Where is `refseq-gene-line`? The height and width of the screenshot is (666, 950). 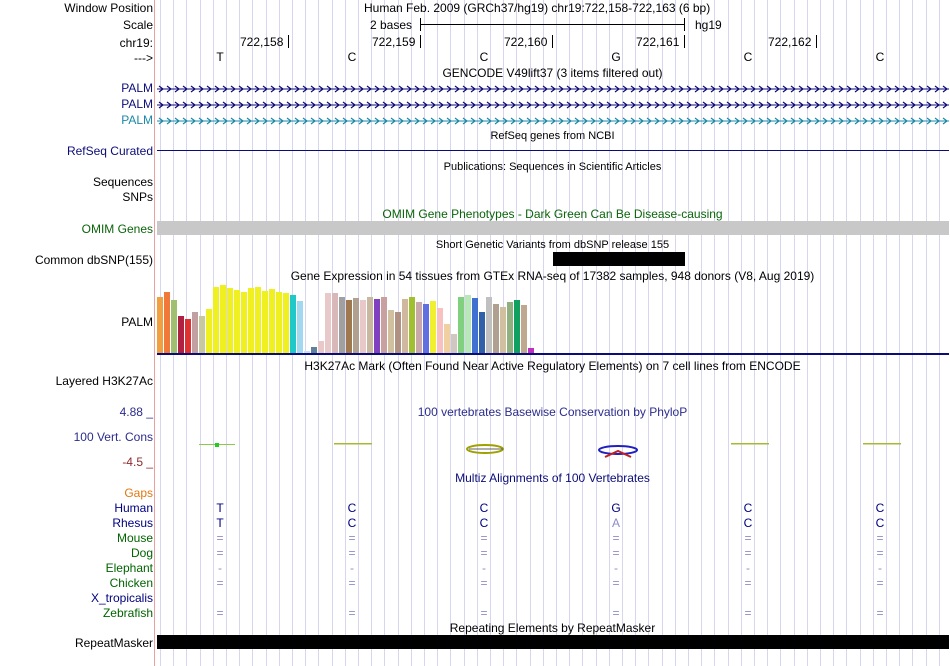 refseq-gene-line is located at coordinates (553, 150).